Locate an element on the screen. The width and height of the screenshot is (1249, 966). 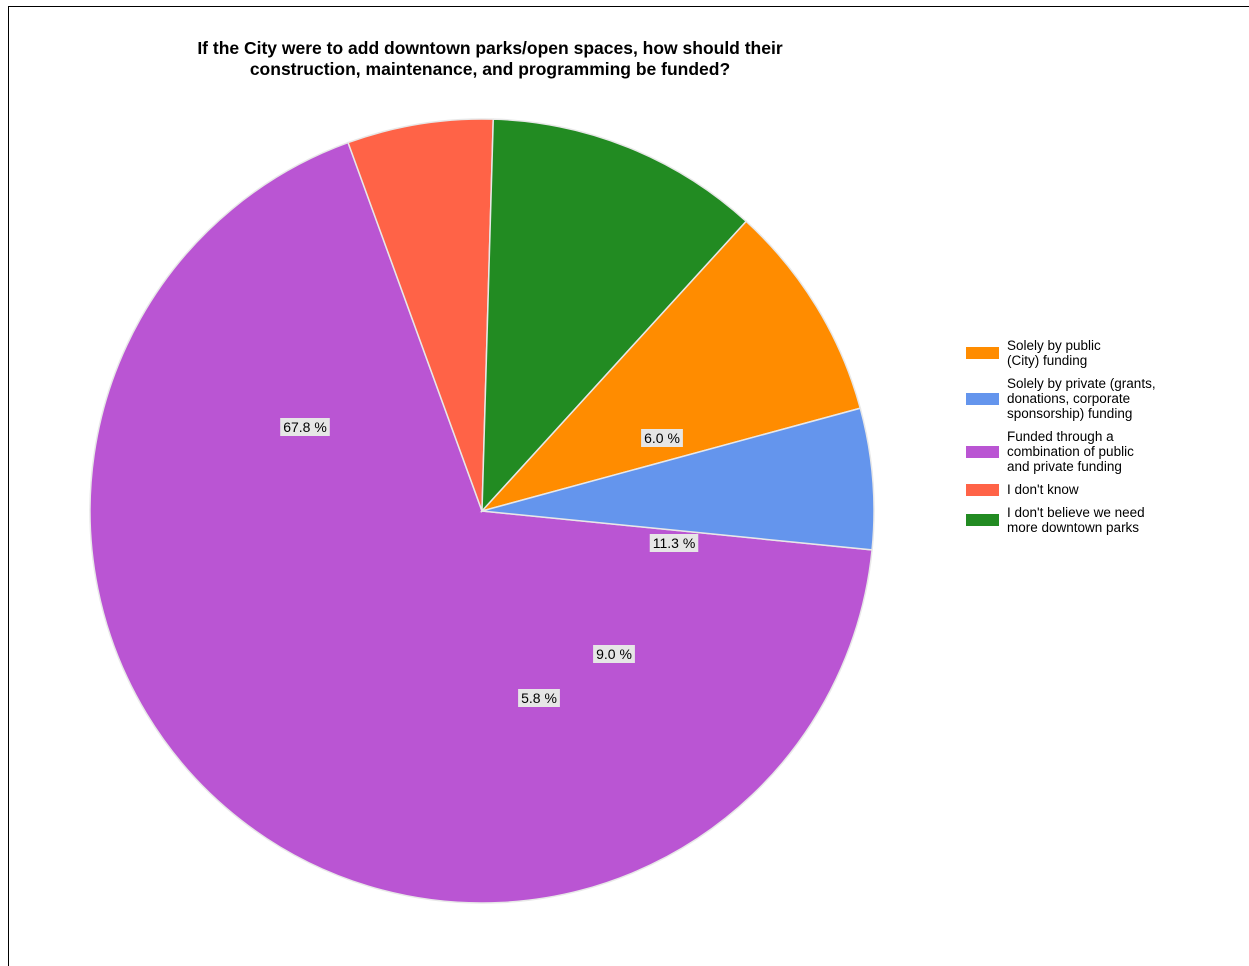
data-label: 6.0 % is located at coordinates (662, 438).